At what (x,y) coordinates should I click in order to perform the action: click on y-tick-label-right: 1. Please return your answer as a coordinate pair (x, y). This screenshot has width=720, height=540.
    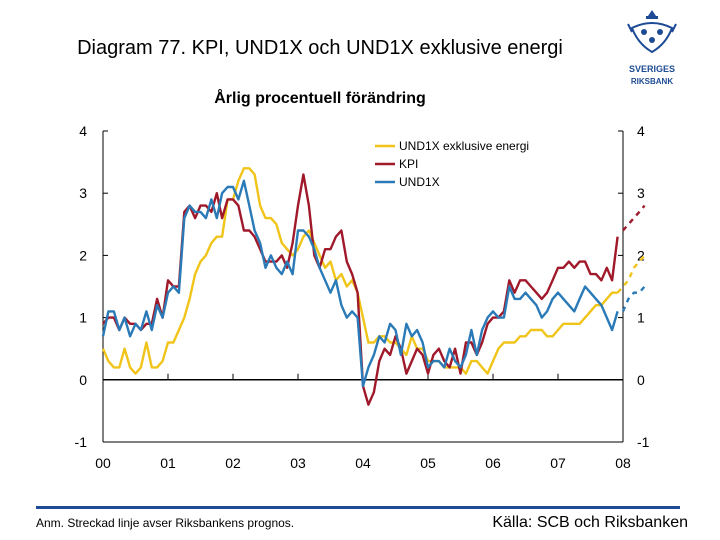
    Looking at the image, I should click on (641, 318).